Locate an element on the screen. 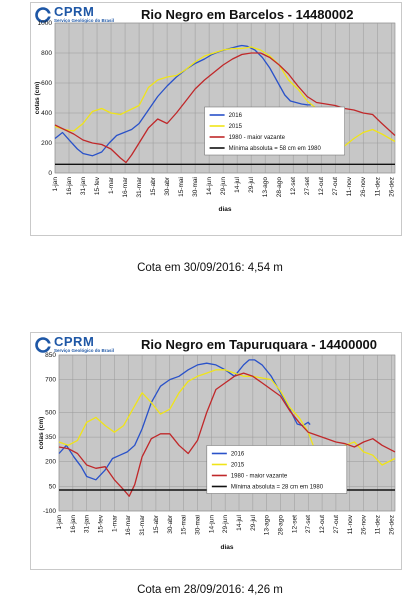 The width and height of the screenshot is (420, 600). y-tick-label: 600 is located at coordinates (46, 83).